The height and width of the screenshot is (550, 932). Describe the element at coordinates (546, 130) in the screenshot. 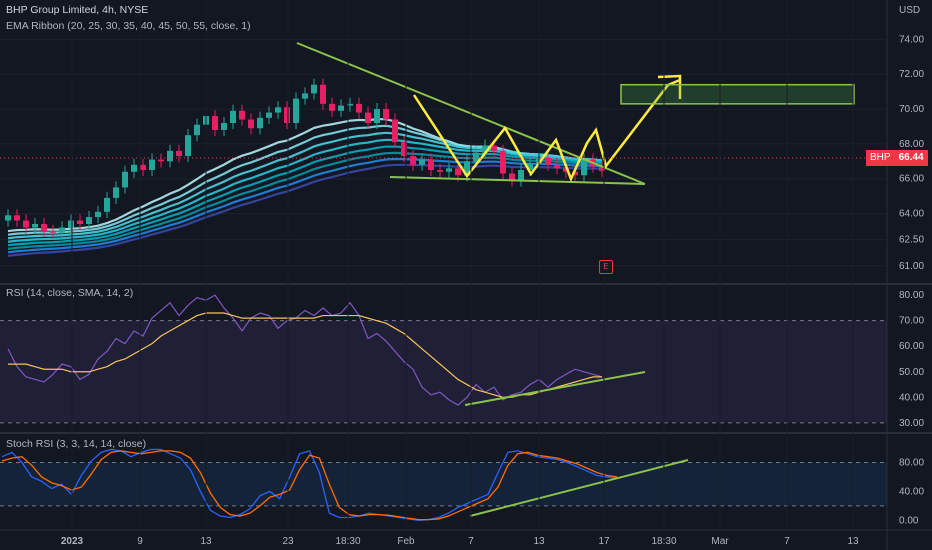

I see `zigzag-projection` at that location.